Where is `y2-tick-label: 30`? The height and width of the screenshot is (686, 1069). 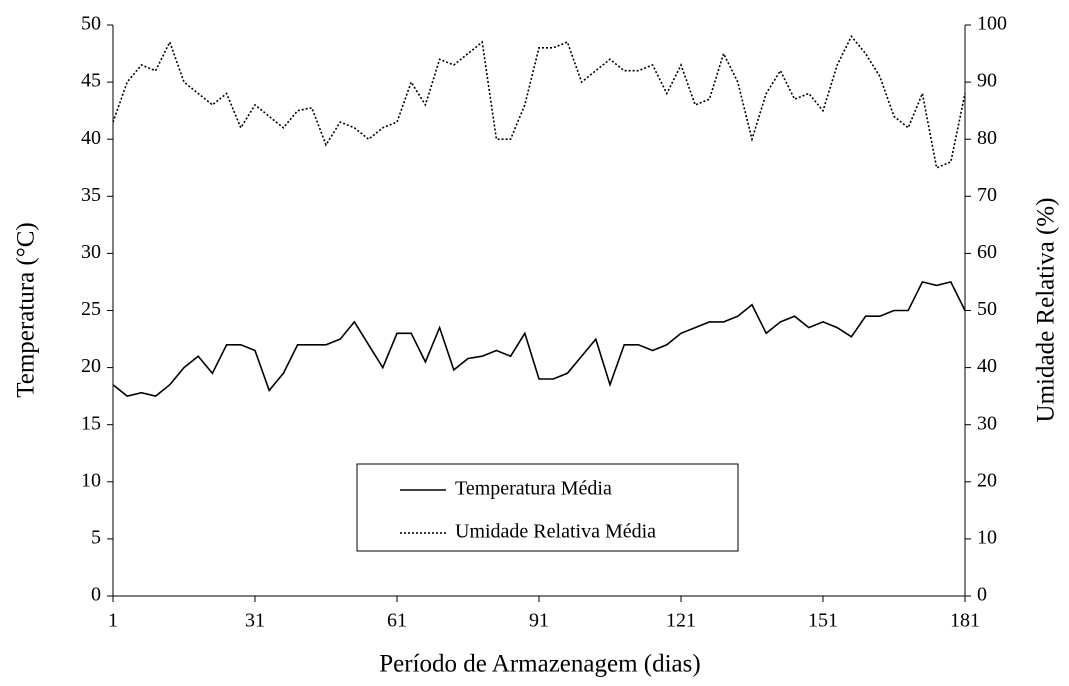
y2-tick-label: 30 is located at coordinates (987, 423).